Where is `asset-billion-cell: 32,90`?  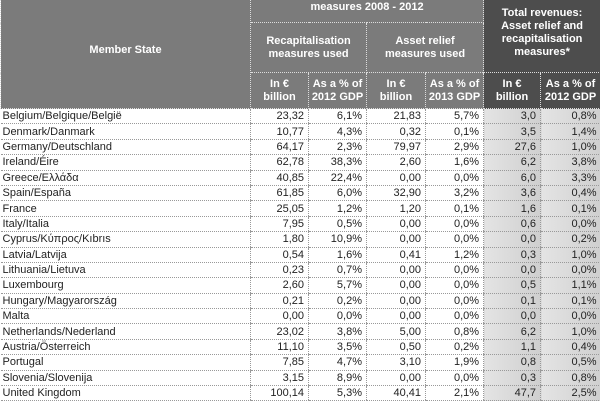
asset-billion-cell: 32,90 is located at coordinates (396, 192).